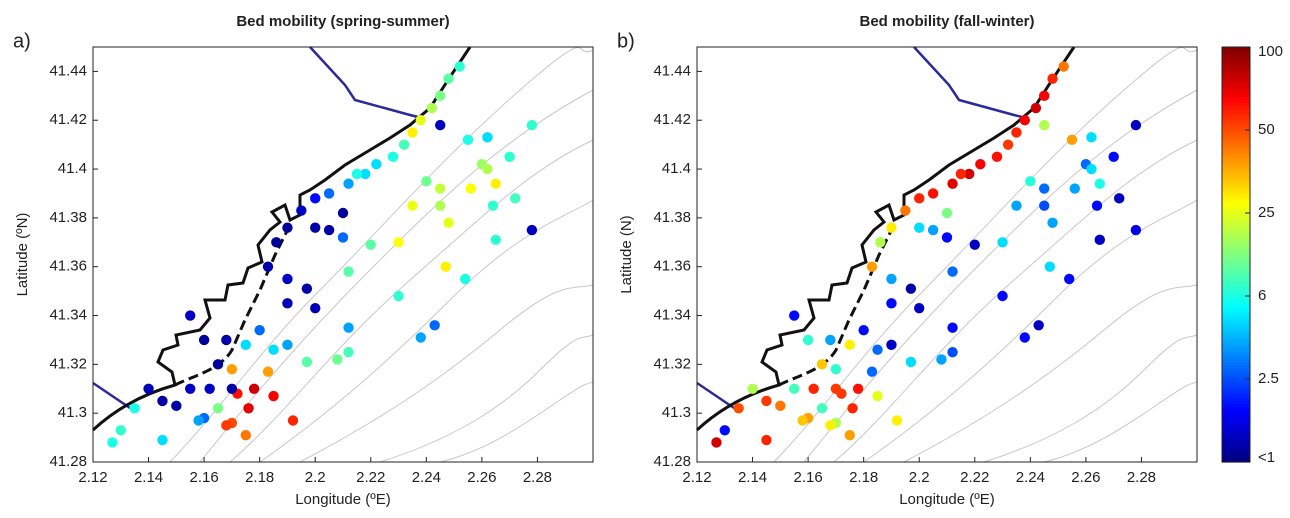 This screenshot has width=1290, height=518. Describe the element at coordinates (22, 41) in the screenshot. I see `panel-label: a)` at that location.